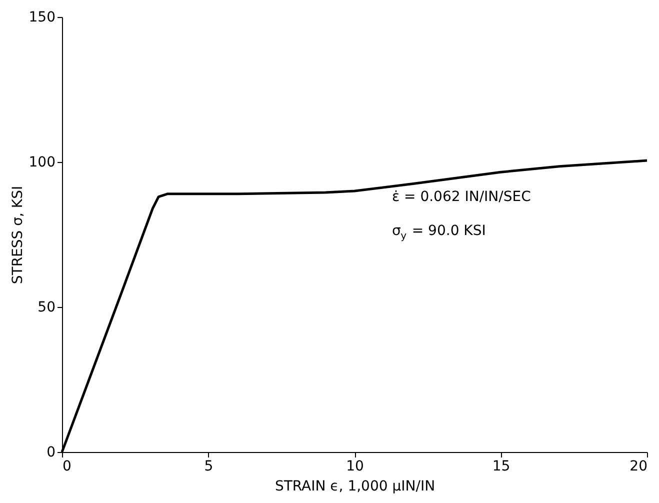  Describe the element at coordinates (18, 235) in the screenshot. I see `y-axis-title: STRESS σ, KSI` at that location.